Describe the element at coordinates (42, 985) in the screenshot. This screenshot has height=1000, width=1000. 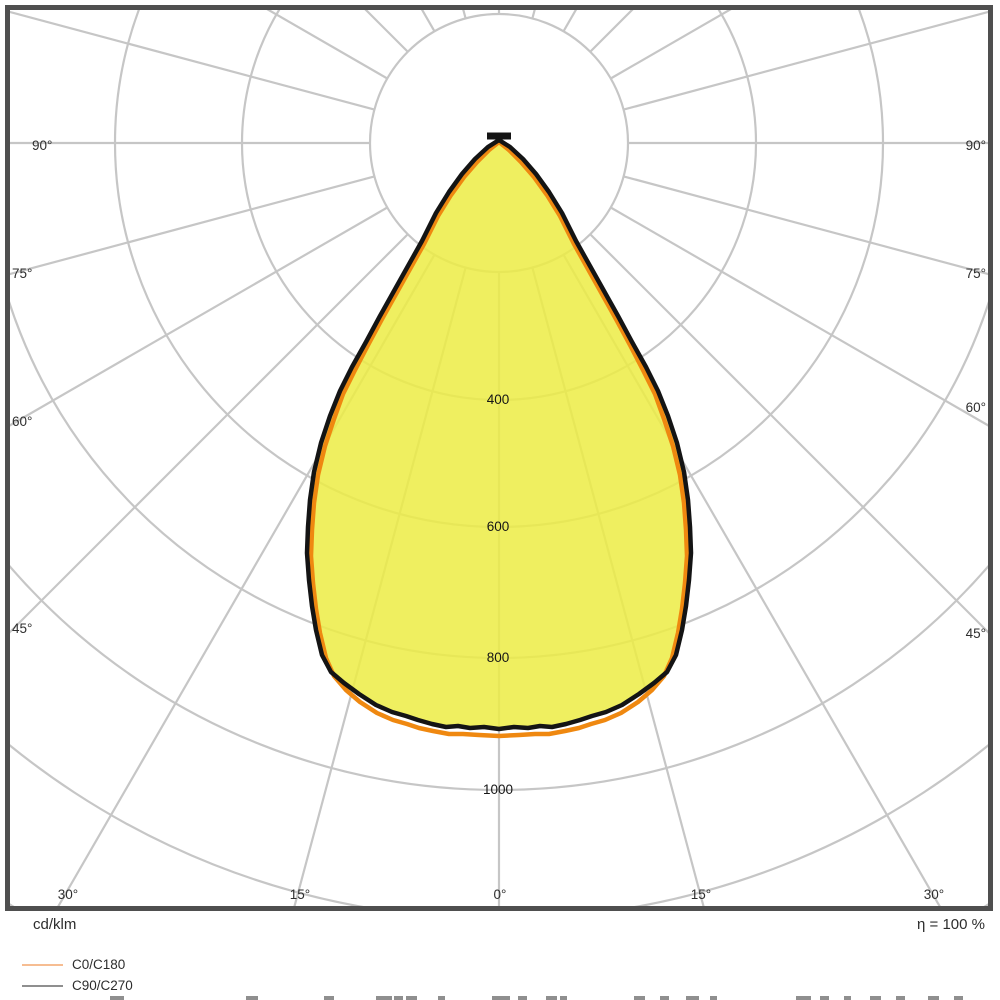
I see `legend-swatch-c90-c270` at that location.